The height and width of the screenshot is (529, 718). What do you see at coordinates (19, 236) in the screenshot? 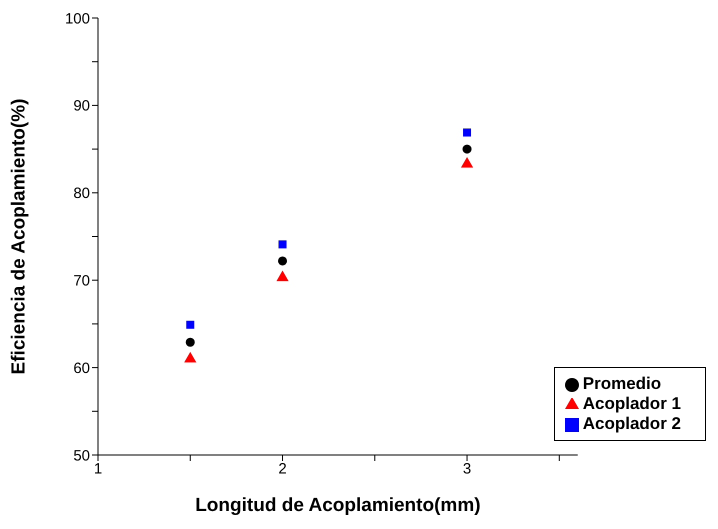
I see `y-axis-title: Eficiencia de Acoplamiento(%)` at bounding box center [19, 236].